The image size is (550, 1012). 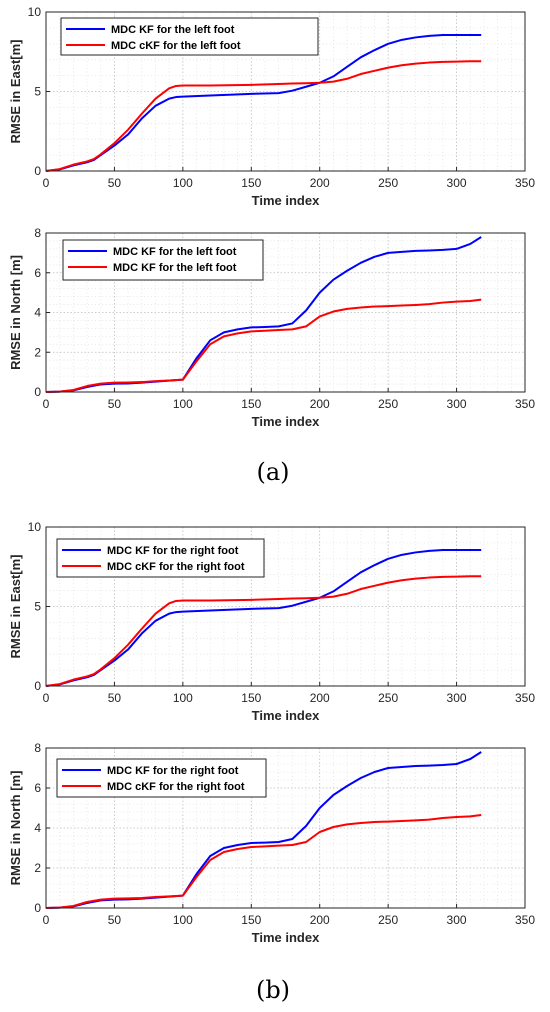 What do you see at coordinates (273, 990) in the screenshot?
I see `panel-label-b: (b)` at bounding box center [273, 990].